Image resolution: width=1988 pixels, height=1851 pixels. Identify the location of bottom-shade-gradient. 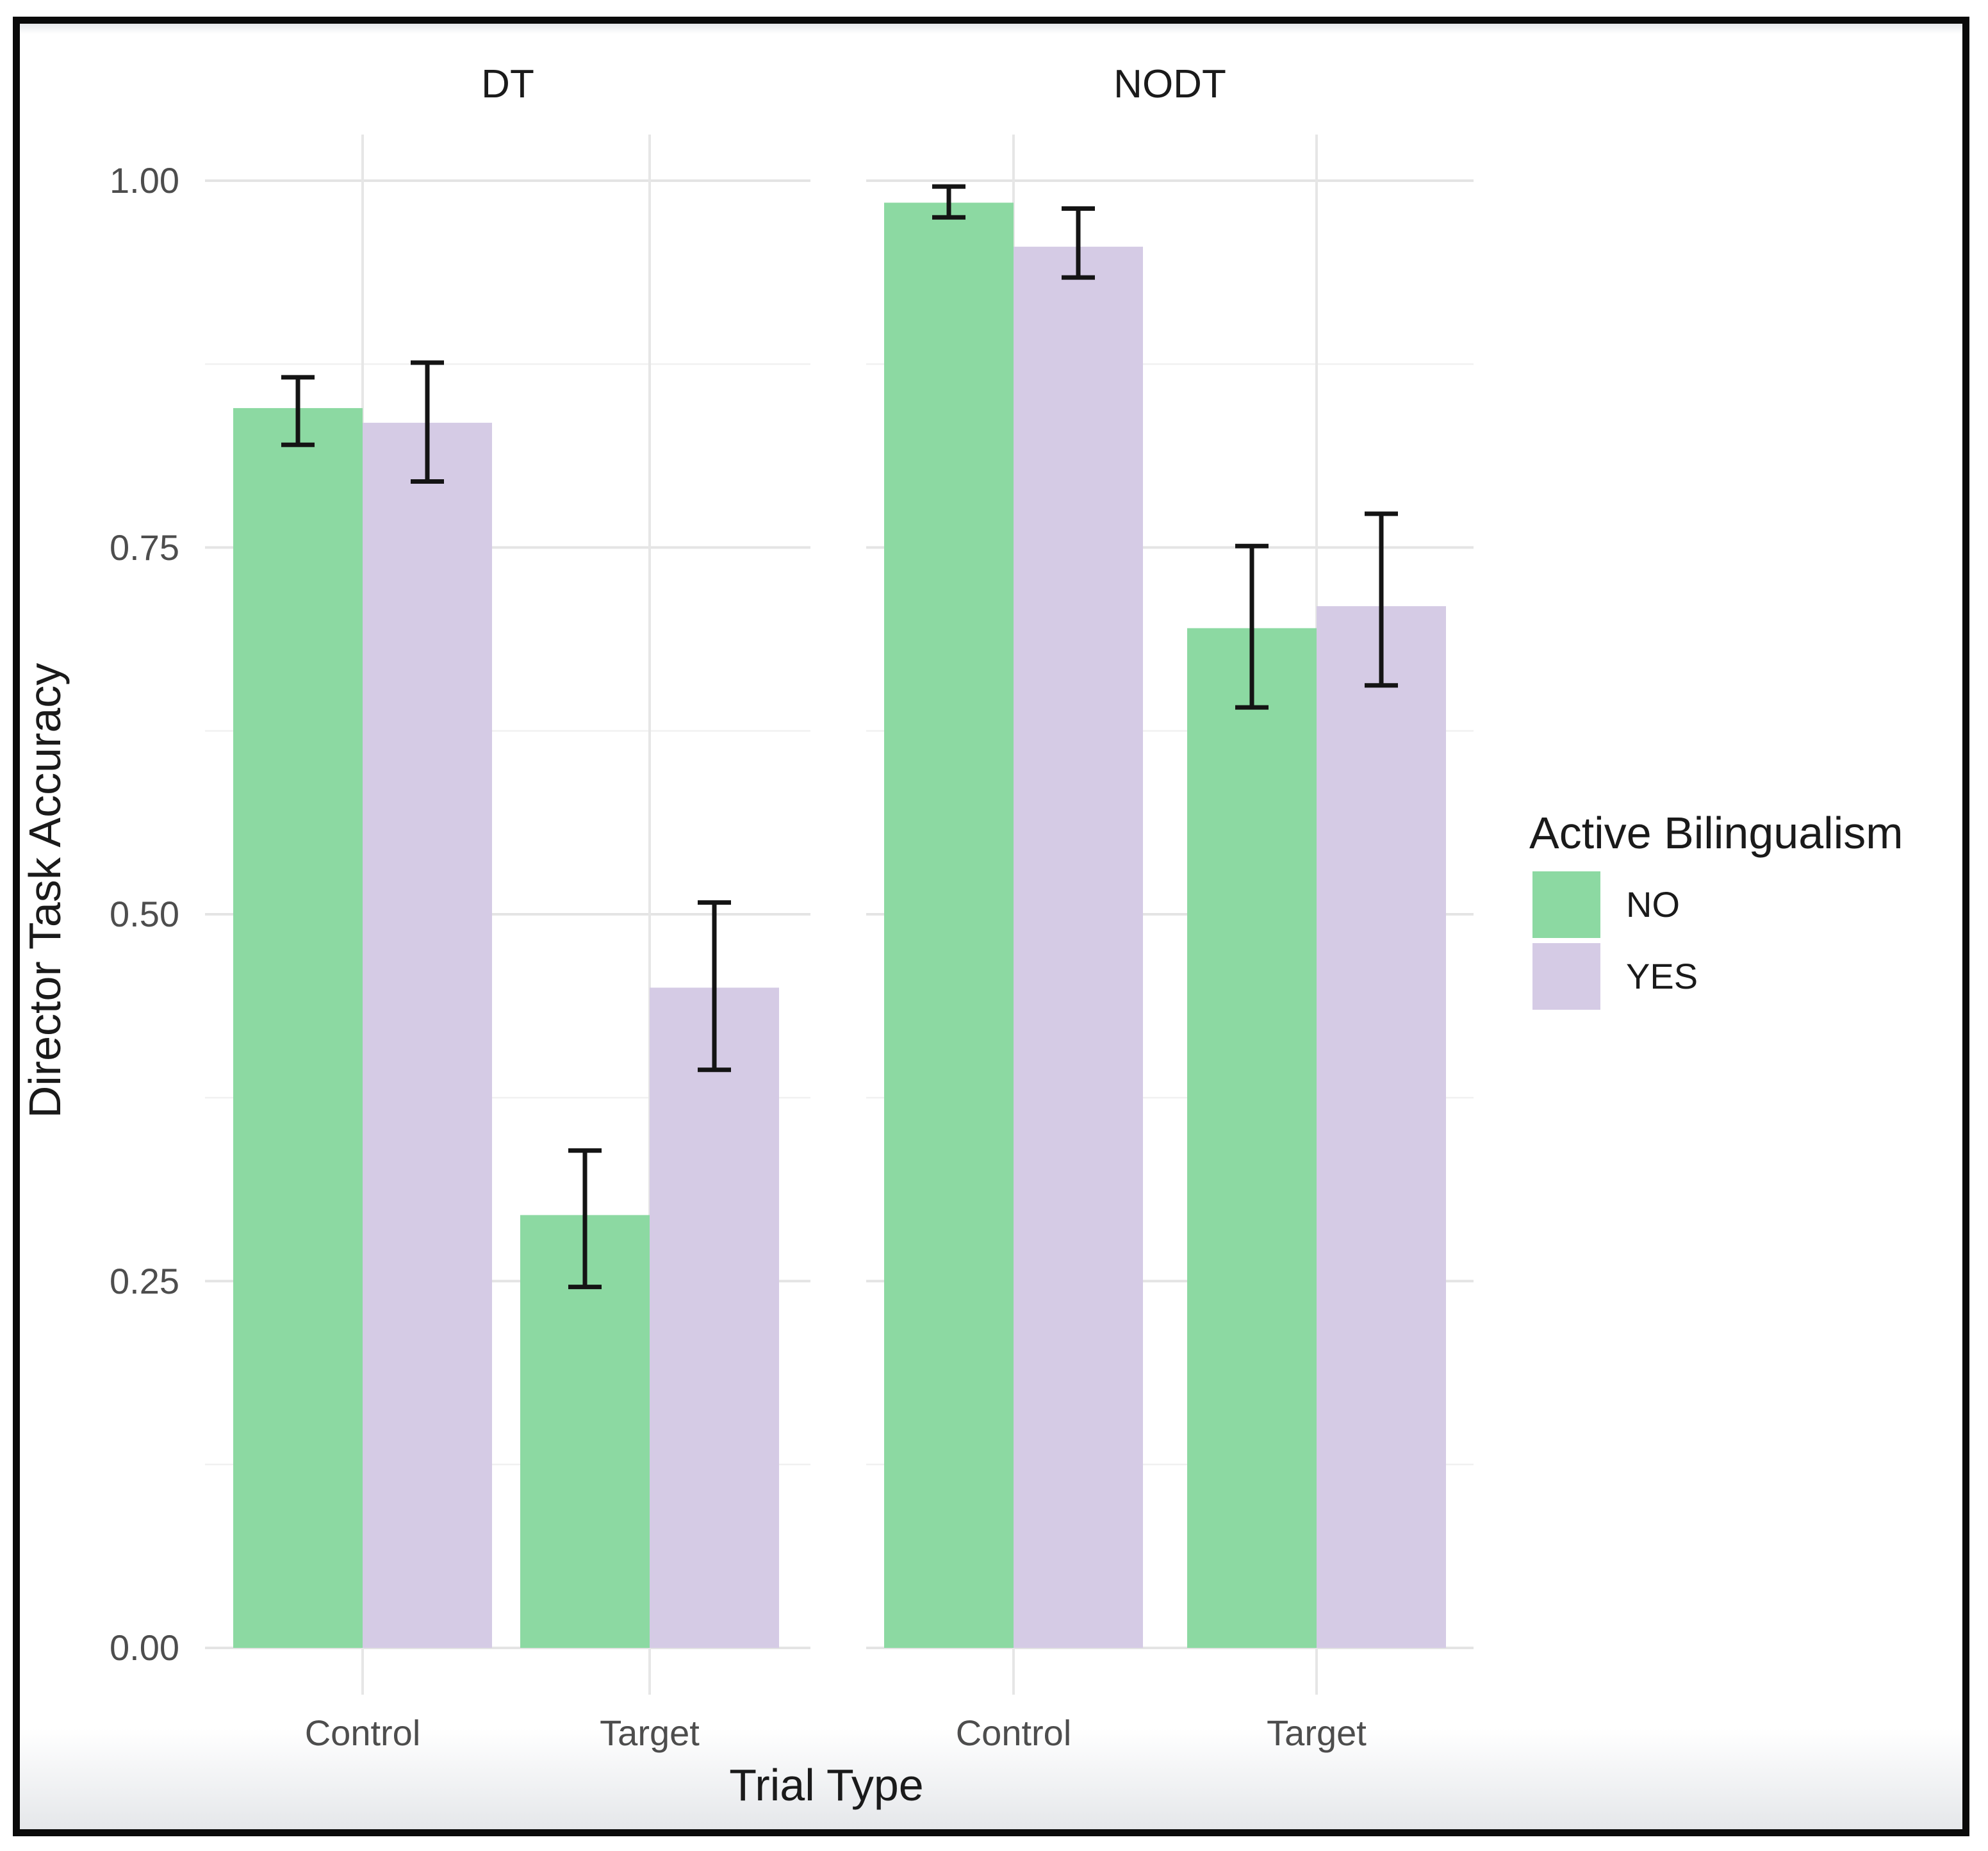
(991, 1779).